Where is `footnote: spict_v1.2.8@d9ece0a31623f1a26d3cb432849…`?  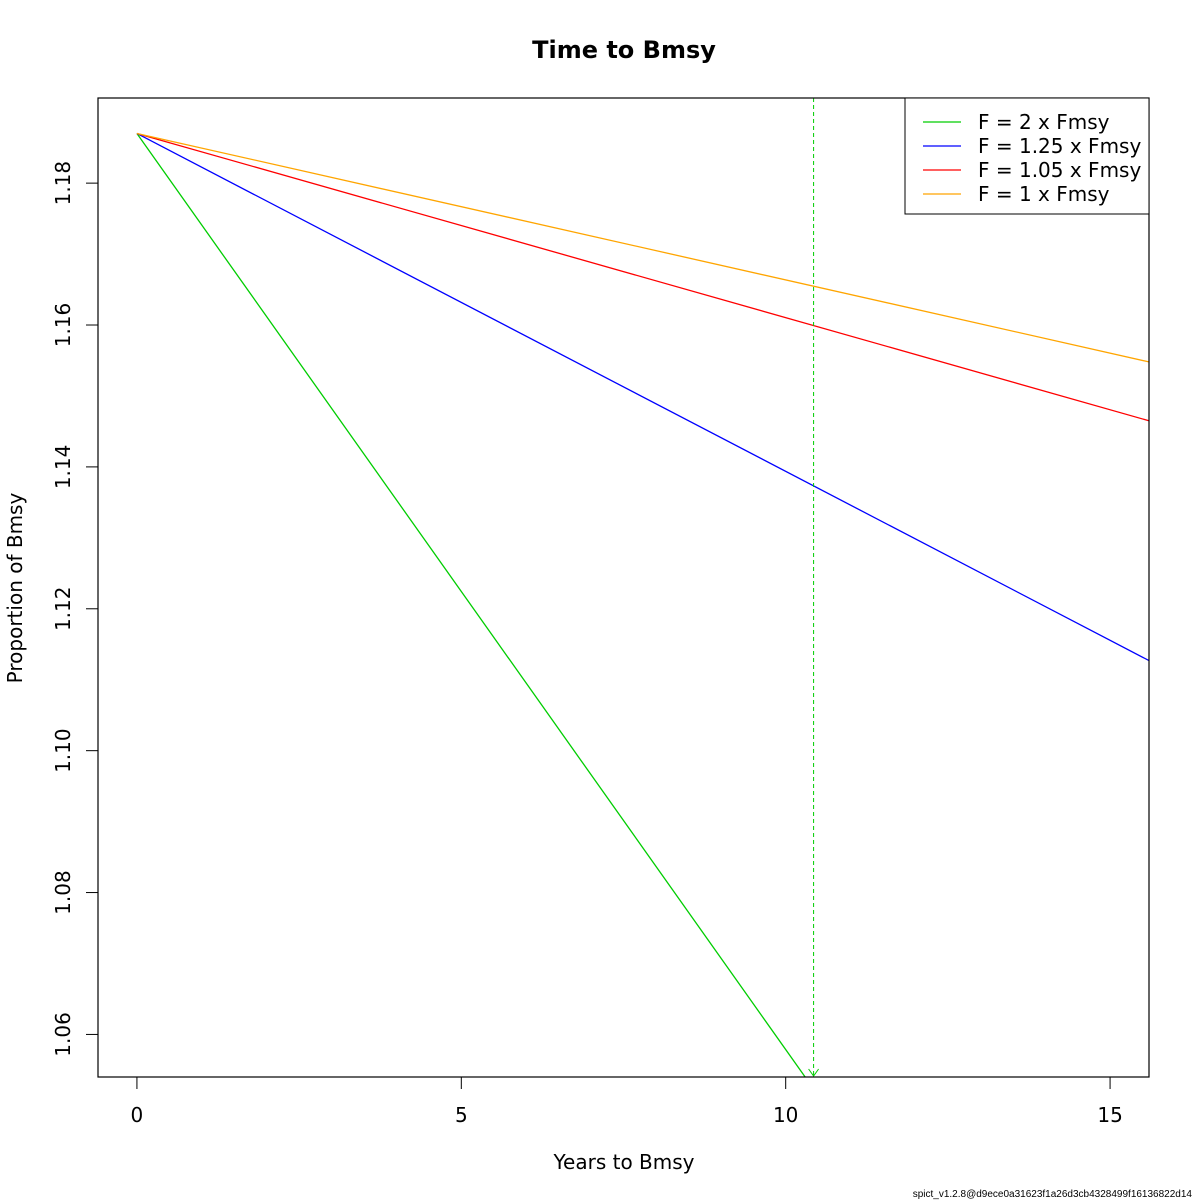
footnote: spict_v1.2.8@d9ece0a31623f1a26d3cb432849… is located at coordinates (1053, 1194).